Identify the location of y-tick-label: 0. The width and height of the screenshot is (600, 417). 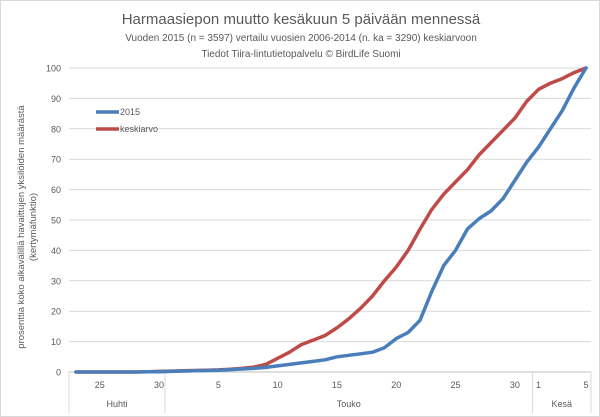
(58, 373).